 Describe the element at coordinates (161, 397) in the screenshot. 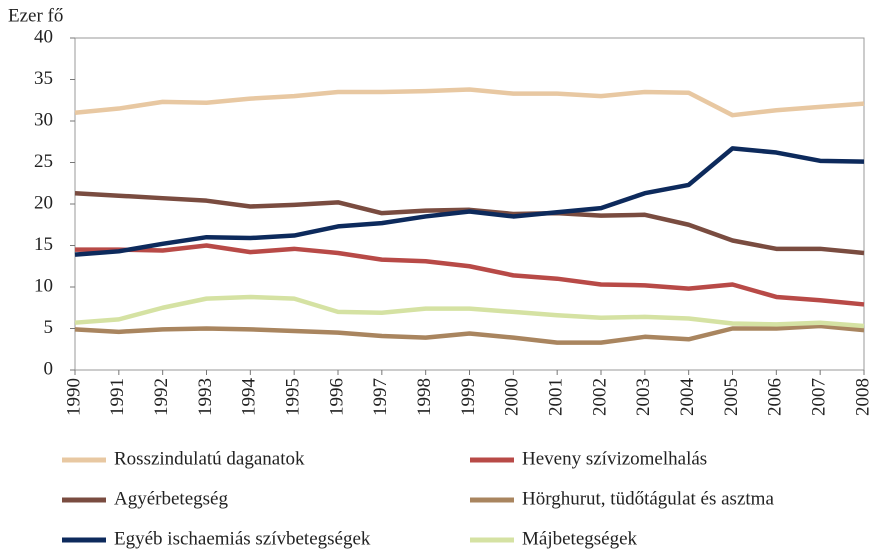

I see `x-tick-label: 1992` at that location.